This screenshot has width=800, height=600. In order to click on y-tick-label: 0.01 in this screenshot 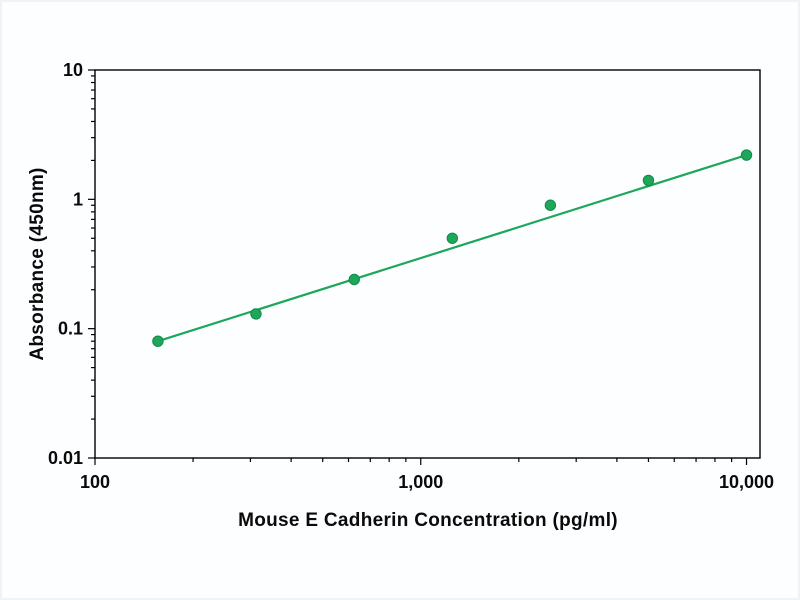, I will do `click(65, 458)`.